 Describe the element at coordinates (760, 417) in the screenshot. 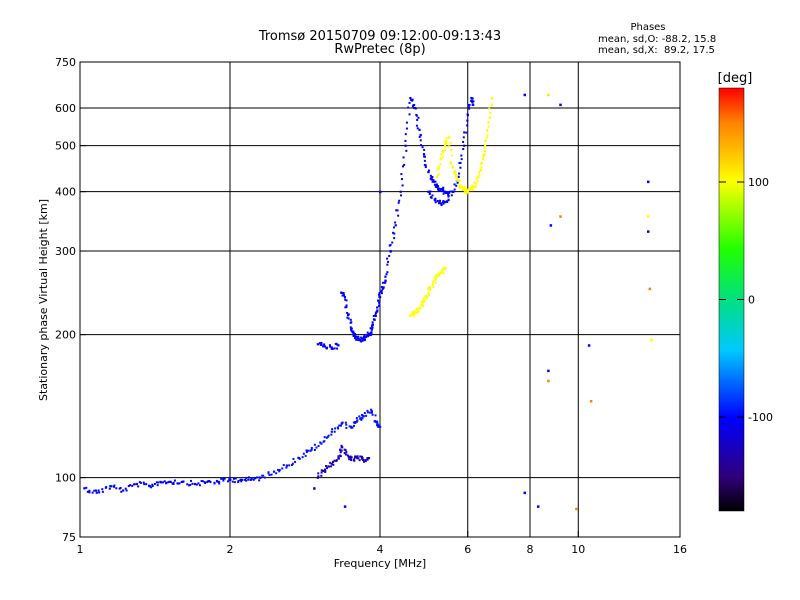

I see `colorbar-tick-label: -100` at that location.